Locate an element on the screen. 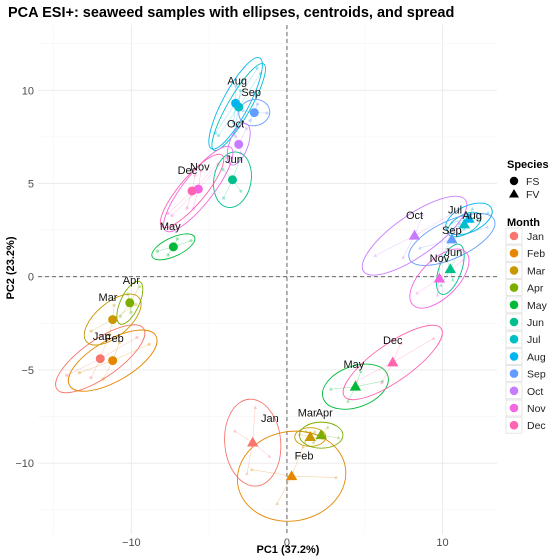 The image size is (550, 559). legend-species-title: Species is located at coordinates (528, 165).